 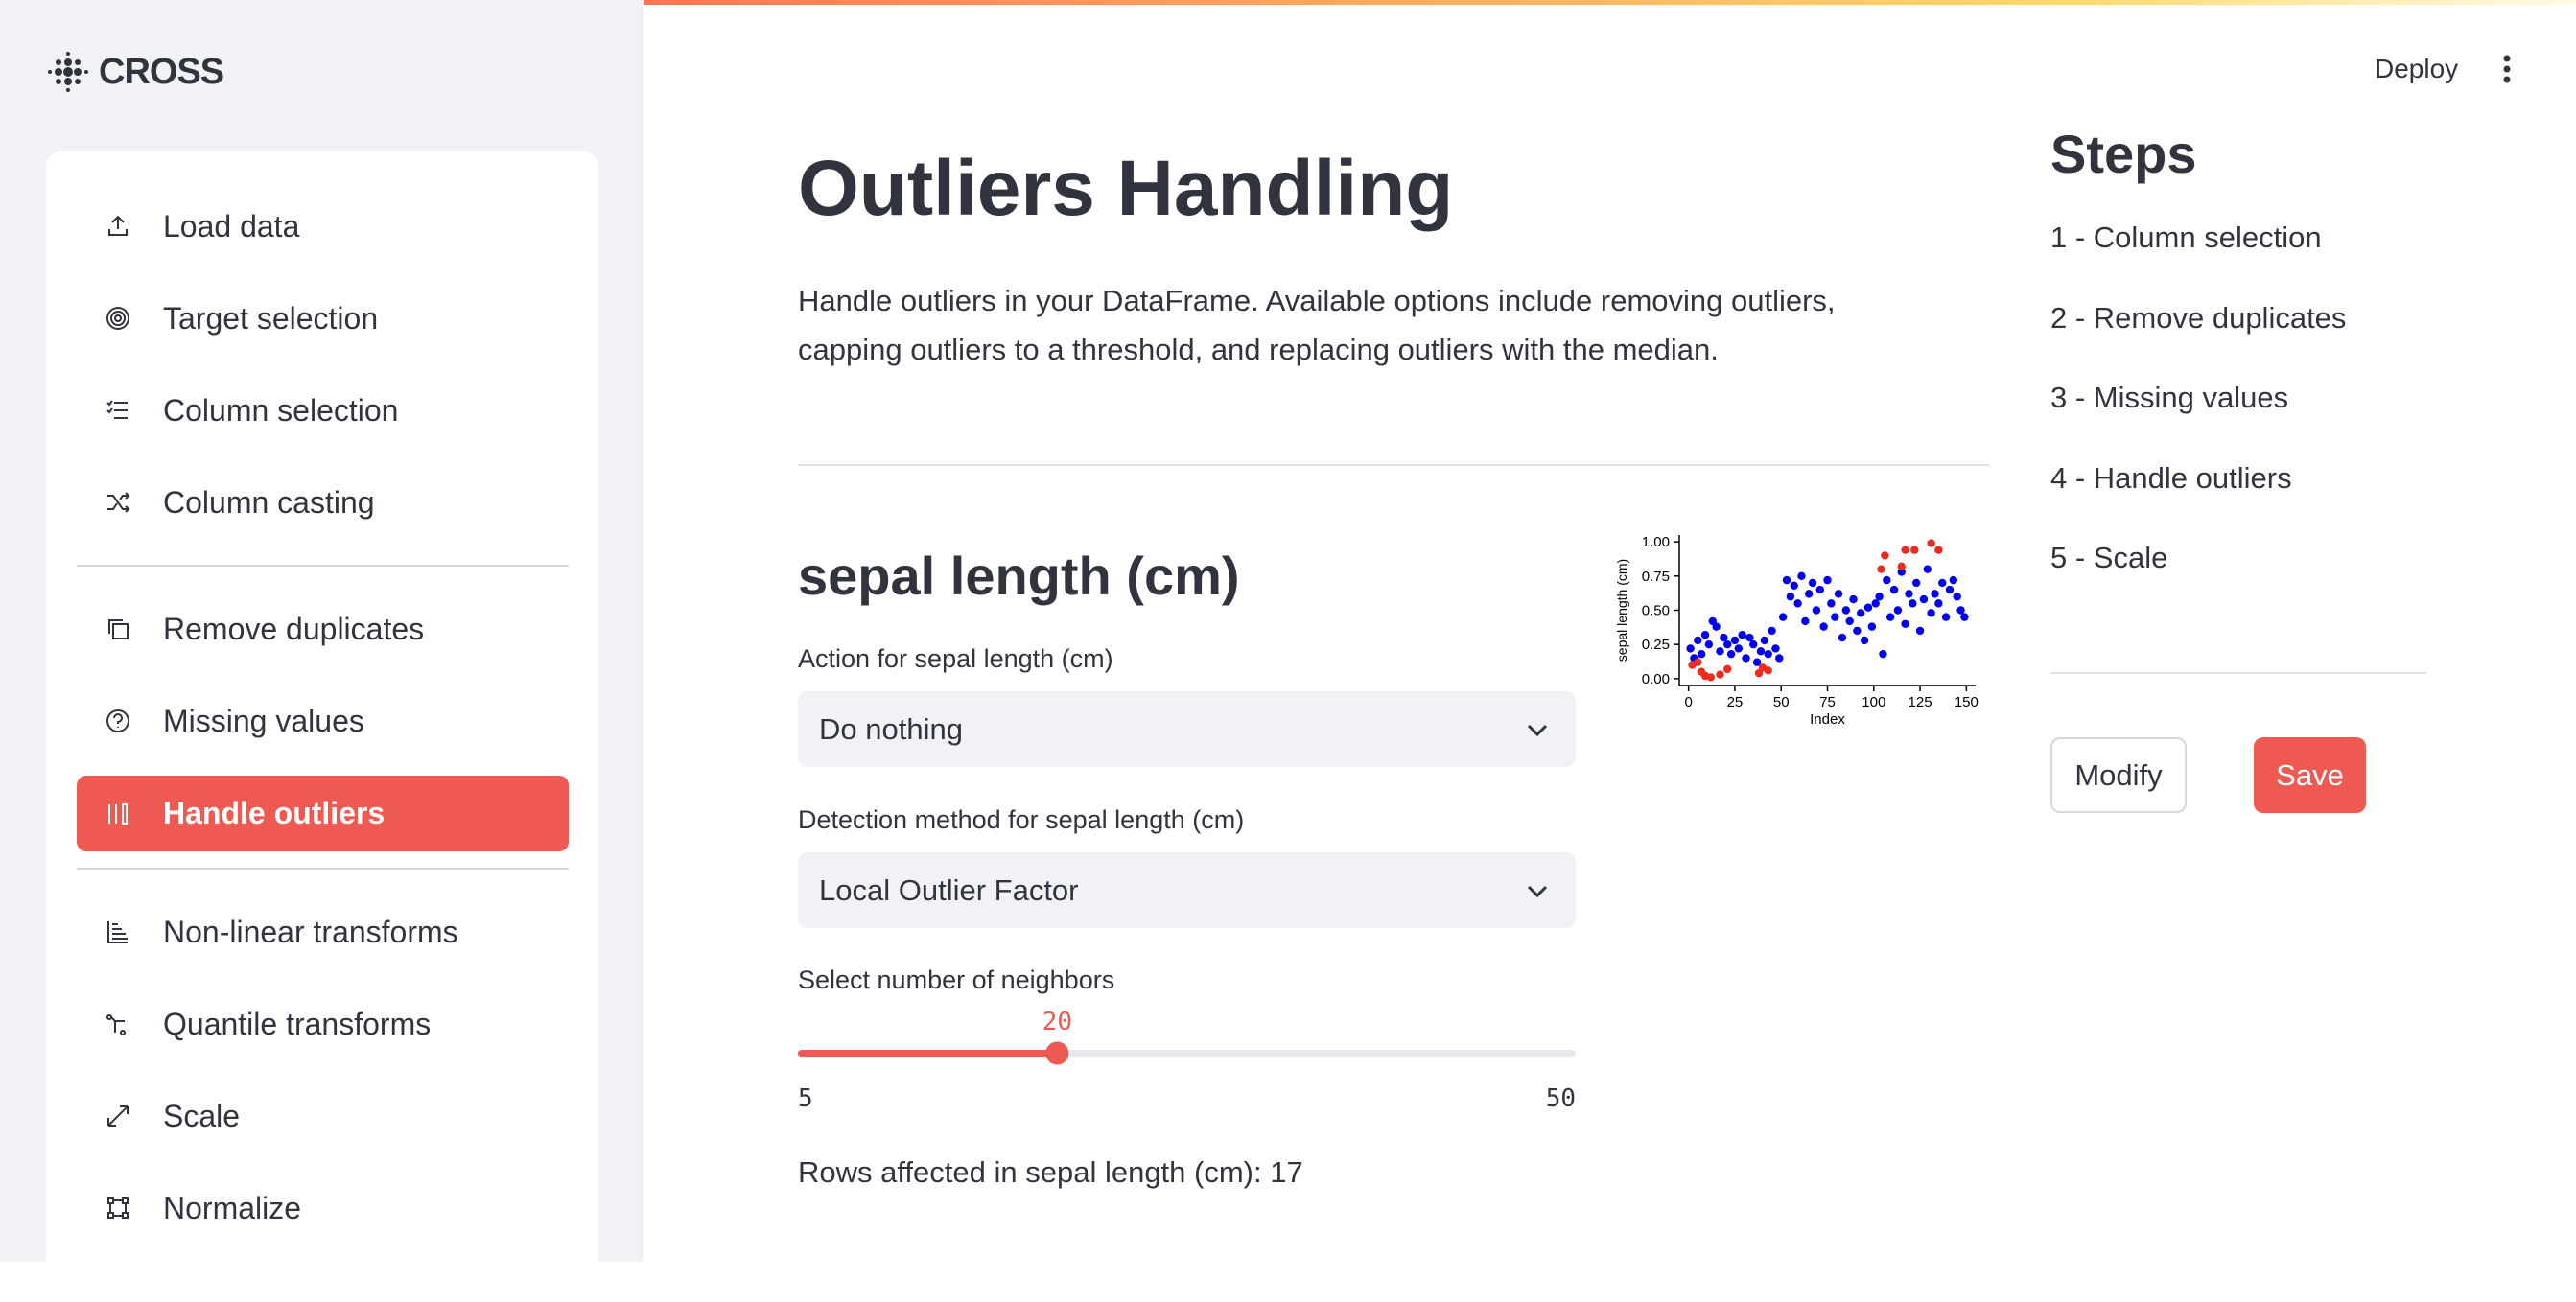 What do you see at coordinates (1656, 542) in the screenshot?
I see `y-tick-label: 1.00` at bounding box center [1656, 542].